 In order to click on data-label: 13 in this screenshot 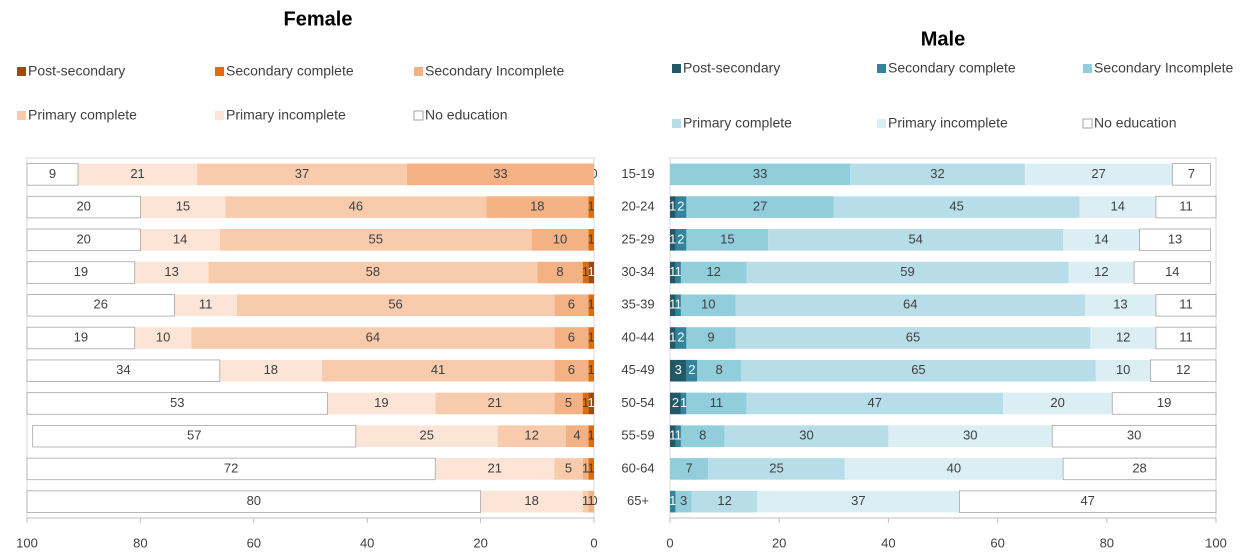, I will do `click(1175, 238)`.